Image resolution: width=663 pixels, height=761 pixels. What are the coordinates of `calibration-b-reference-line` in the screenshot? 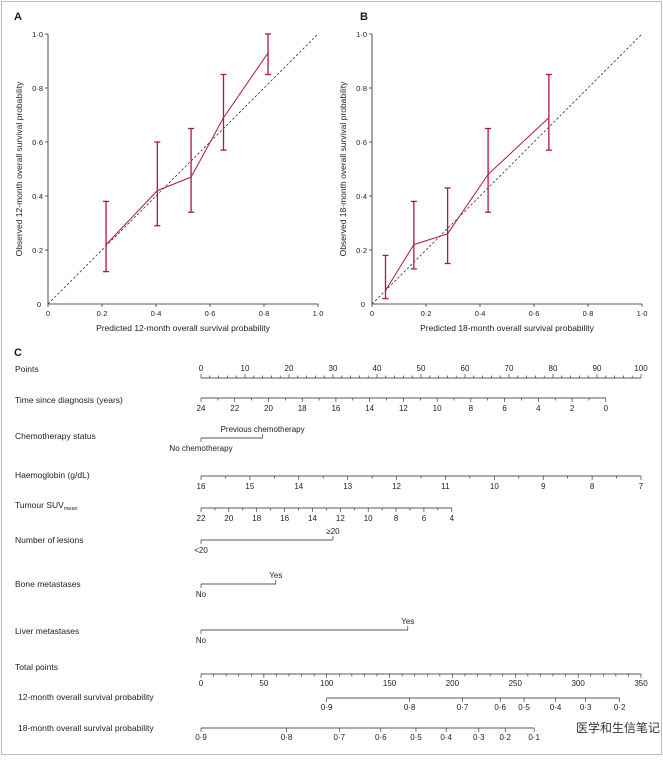 It's located at (507, 169).